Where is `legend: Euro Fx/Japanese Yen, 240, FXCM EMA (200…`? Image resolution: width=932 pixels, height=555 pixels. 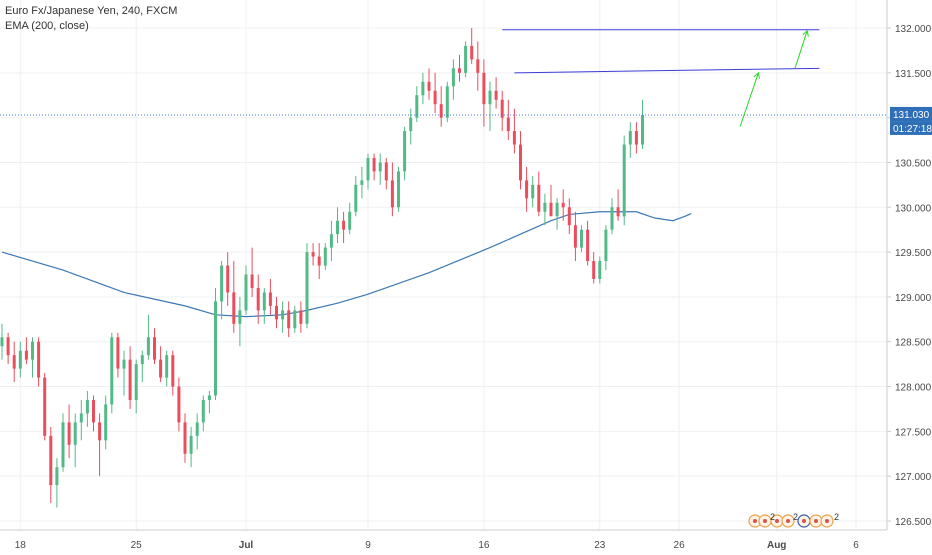
legend: Euro Fx/Japanese Yen, 240, FXCM EMA (200… is located at coordinates (91, 19).